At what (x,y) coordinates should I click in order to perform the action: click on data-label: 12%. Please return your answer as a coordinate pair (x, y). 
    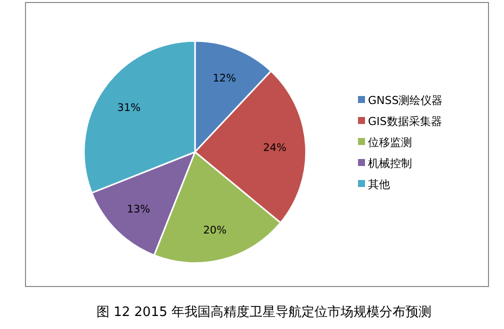
    Looking at the image, I should click on (224, 78).